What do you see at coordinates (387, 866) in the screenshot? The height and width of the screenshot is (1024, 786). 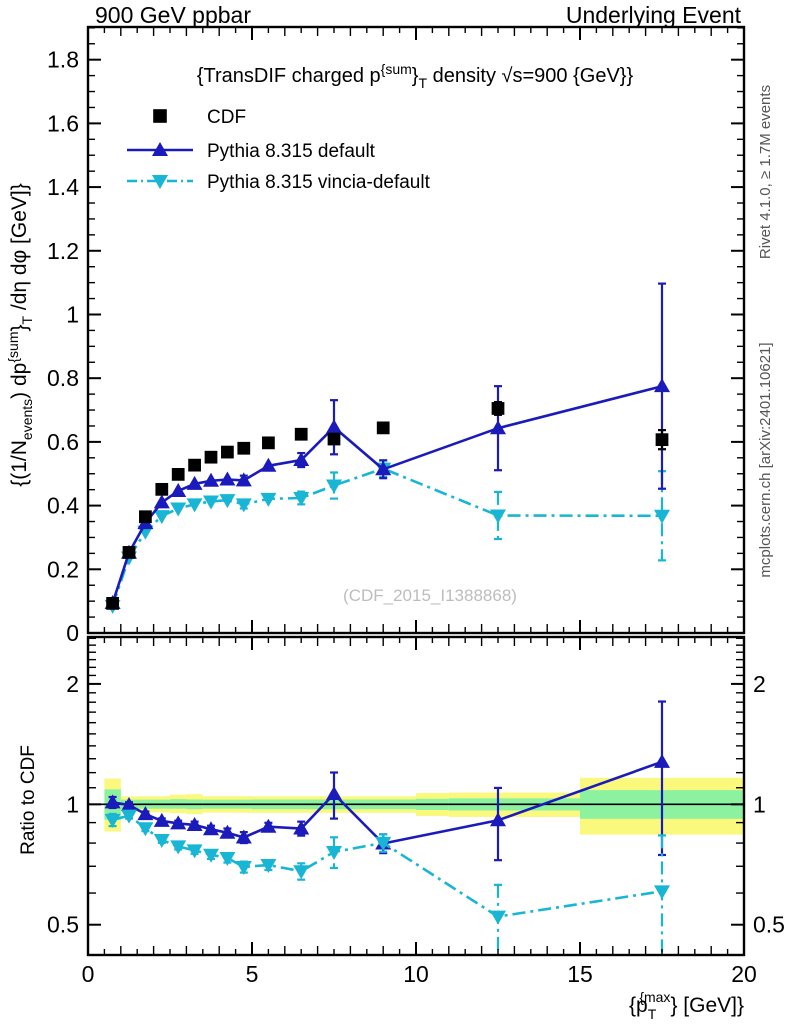 I see `series-line` at bounding box center [387, 866].